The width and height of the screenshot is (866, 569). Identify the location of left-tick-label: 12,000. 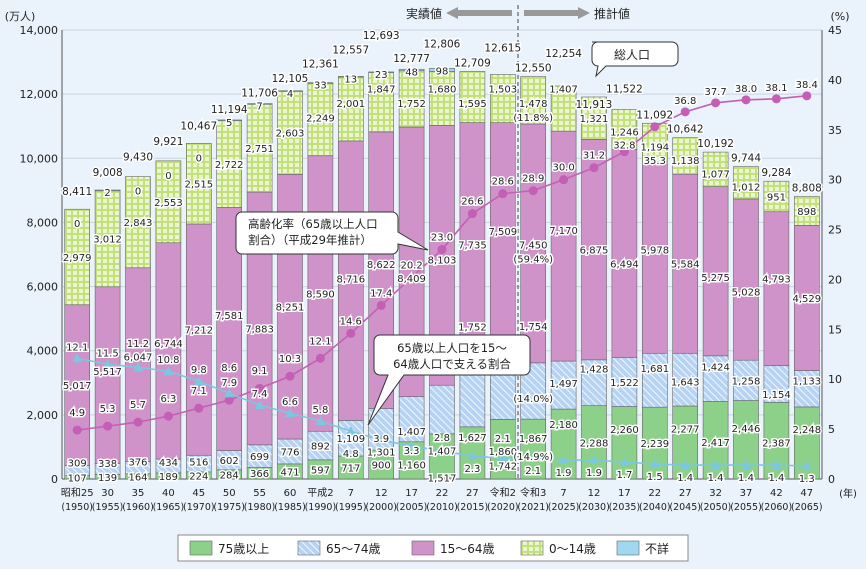
(39, 94).